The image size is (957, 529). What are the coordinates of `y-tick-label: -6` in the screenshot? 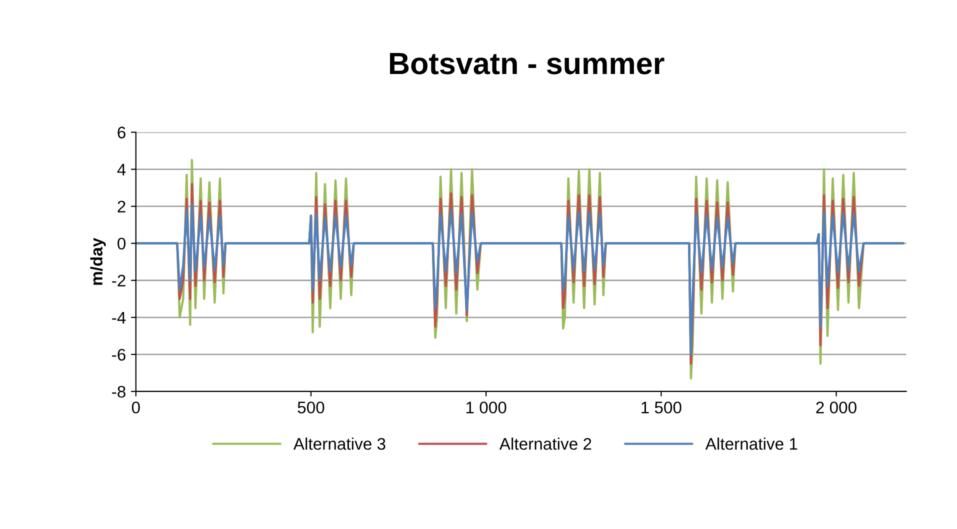 It's located at (119, 354).